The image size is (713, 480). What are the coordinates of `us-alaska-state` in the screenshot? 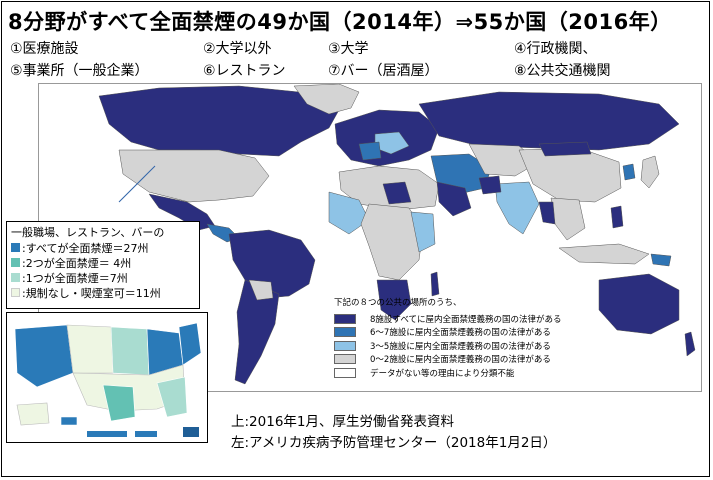 It's located at (33, 414).